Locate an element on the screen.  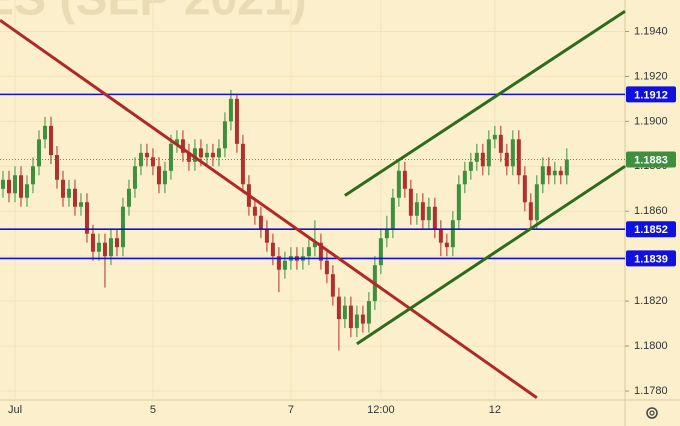
y-tick-label: 1.1940 is located at coordinates (651, 31).